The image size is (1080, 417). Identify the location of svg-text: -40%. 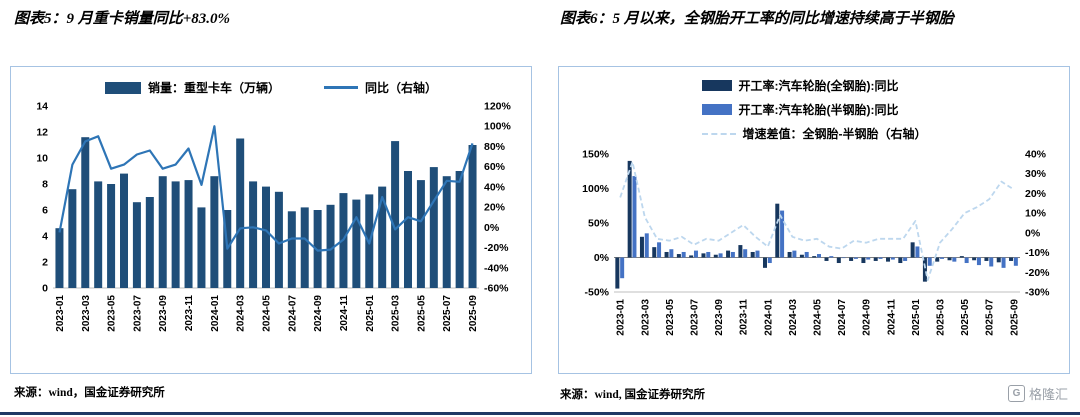
(496, 268).